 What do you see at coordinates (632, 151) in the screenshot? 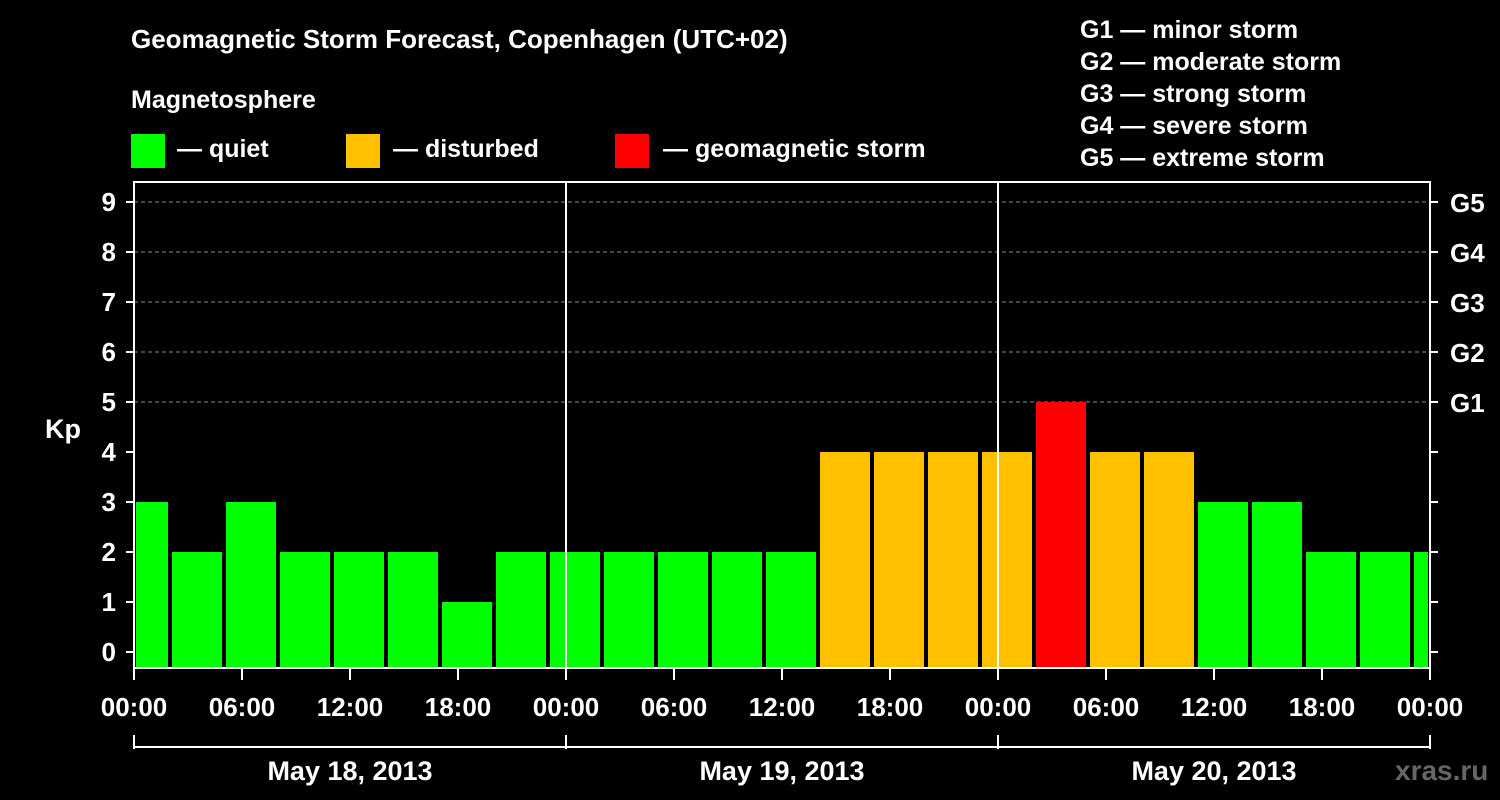
I see `legend-swatch-storm` at bounding box center [632, 151].